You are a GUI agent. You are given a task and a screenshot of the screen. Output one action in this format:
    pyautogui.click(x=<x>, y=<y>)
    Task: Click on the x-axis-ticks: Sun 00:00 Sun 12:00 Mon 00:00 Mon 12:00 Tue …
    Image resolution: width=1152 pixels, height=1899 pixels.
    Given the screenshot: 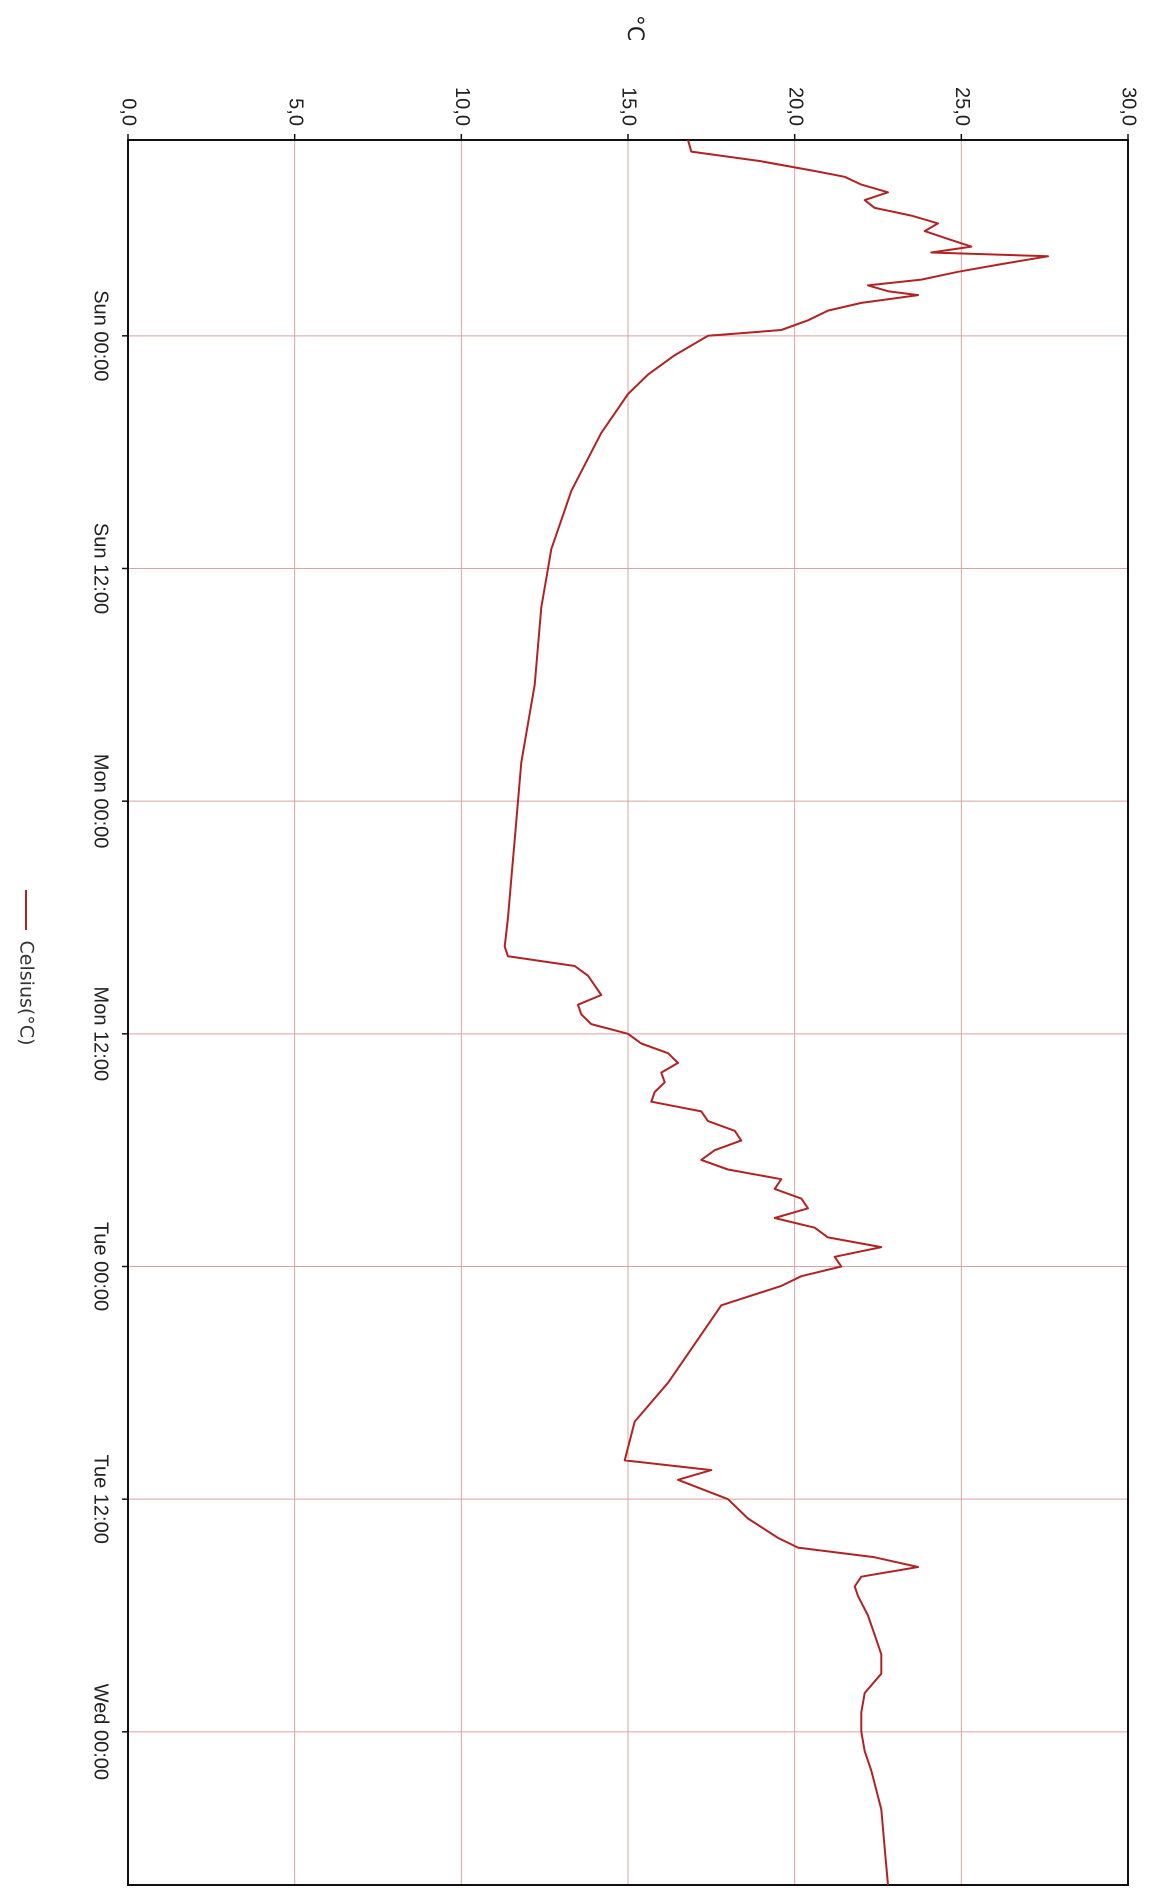 What is the action you would take?
    pyautogui.click(x=109, y=1035)
    